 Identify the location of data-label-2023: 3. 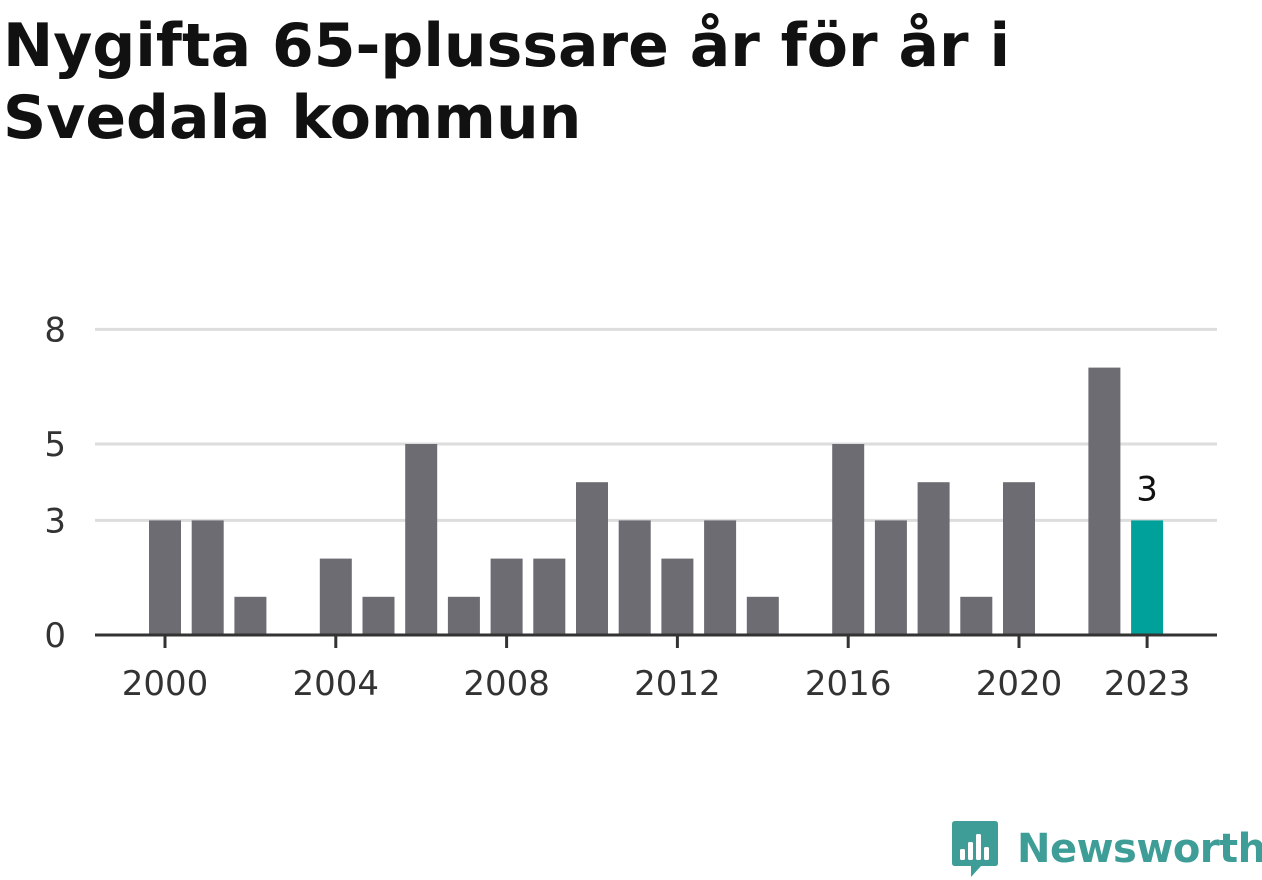
(1147, 489).